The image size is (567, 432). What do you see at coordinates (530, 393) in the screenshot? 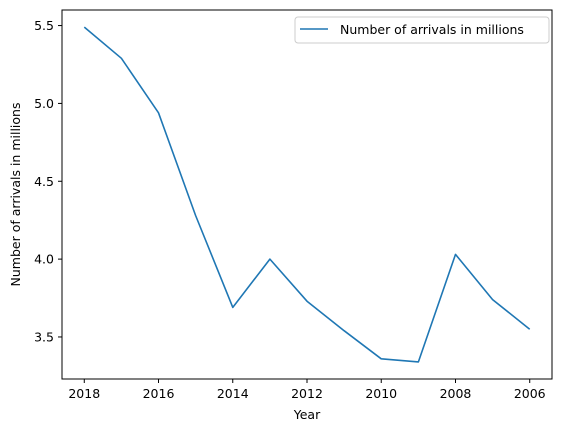
I see `x-tick-label: 2006` at bounding box center [530, 393].